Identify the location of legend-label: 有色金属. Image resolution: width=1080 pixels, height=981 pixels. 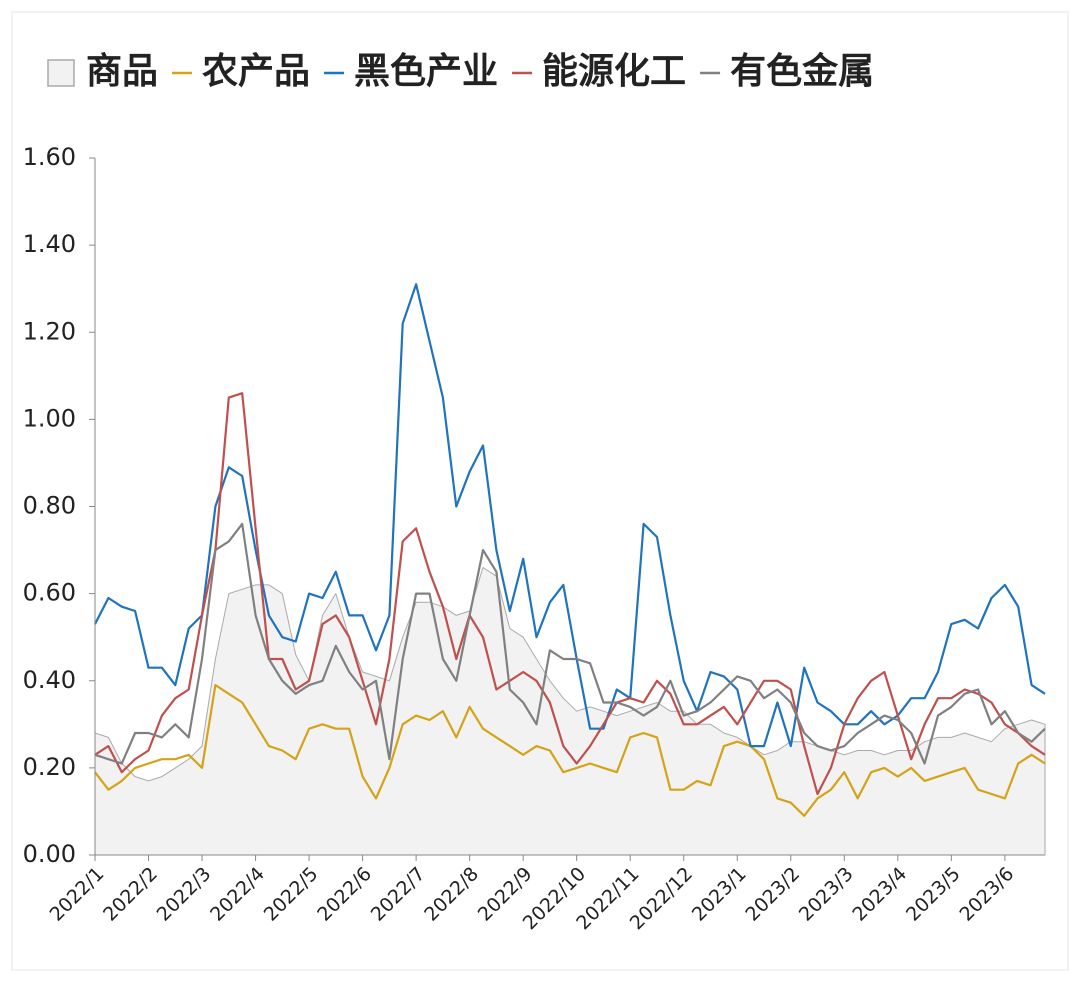
(802, 71).